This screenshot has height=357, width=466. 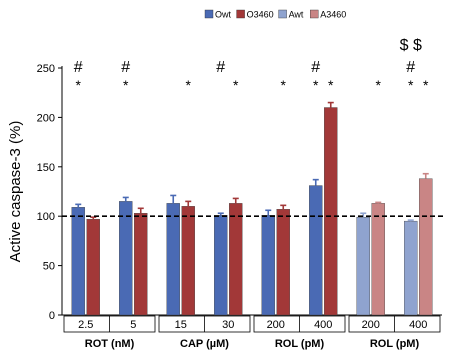 I want to click on y-tick-label: 0, so click(x=52, y=316).